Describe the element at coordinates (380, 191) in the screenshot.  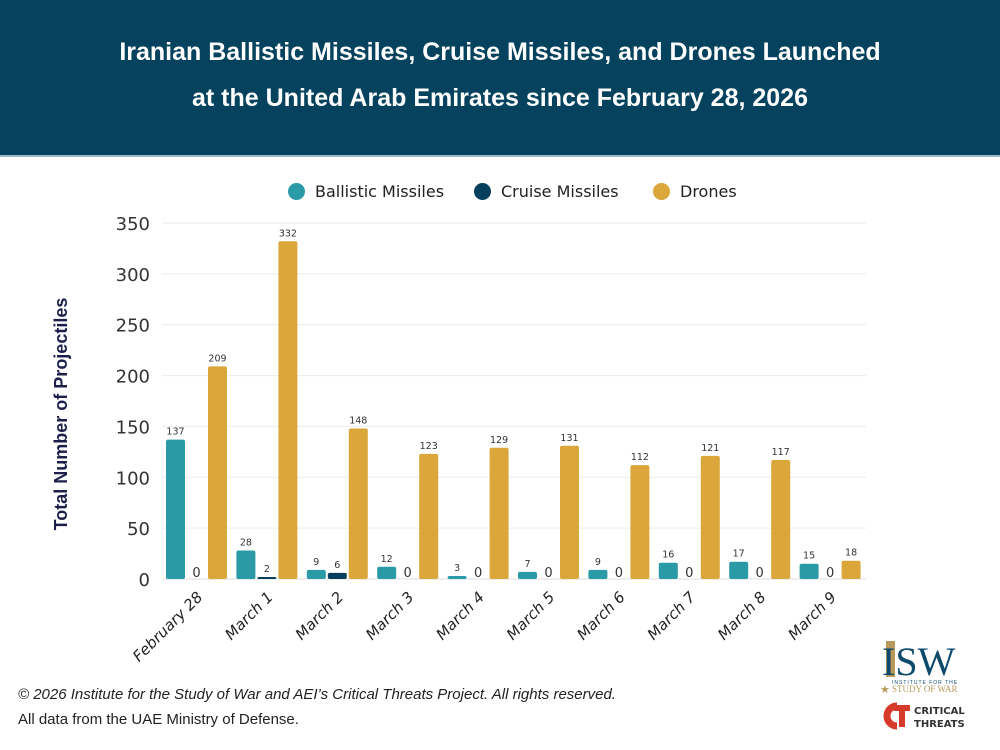
I see `legend-label-ballistic: Ballistic Missiles` at that location.